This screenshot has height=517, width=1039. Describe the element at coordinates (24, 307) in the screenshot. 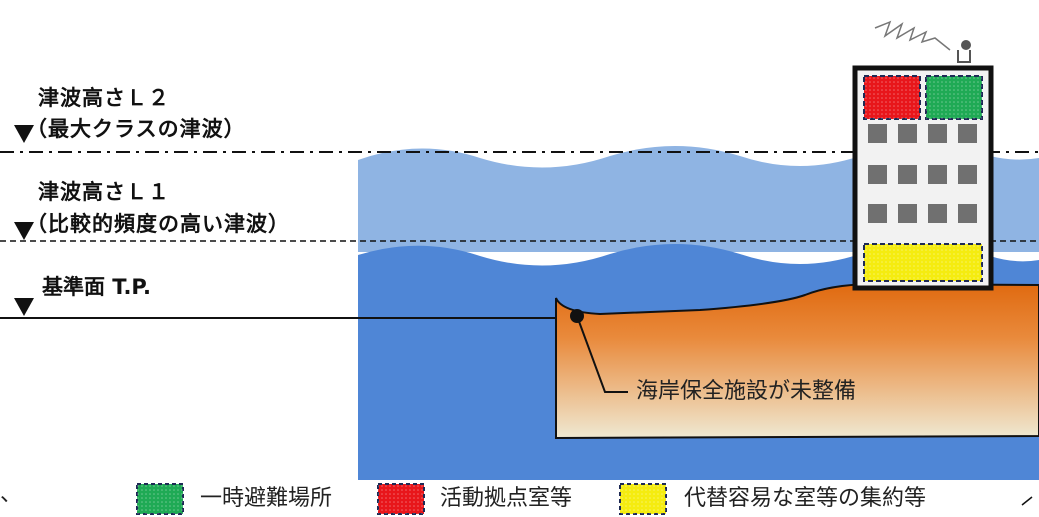

I see `base-marker-icon` at that location.